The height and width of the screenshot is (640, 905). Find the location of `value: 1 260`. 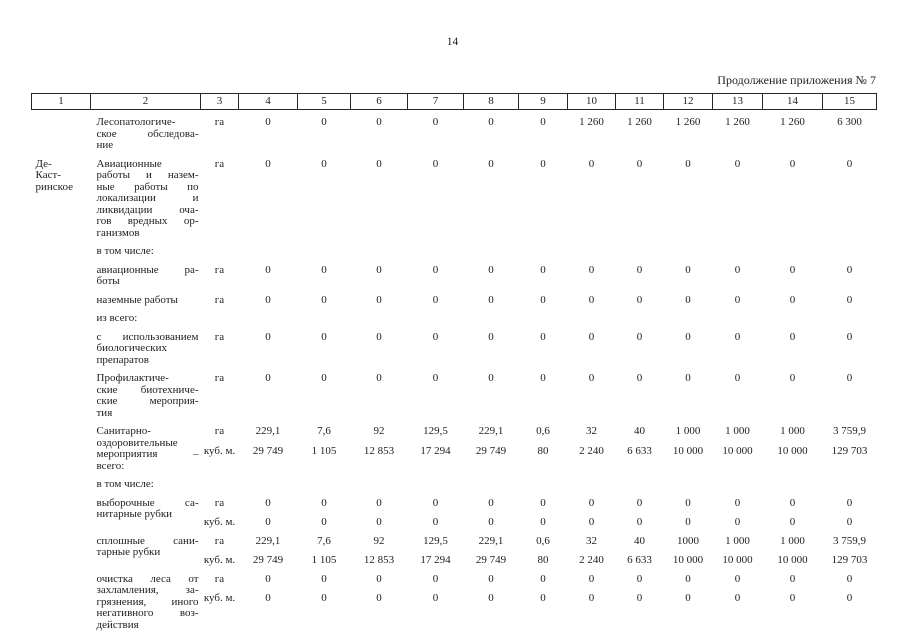

value: 1 260 is located at coordinates (737, 122).